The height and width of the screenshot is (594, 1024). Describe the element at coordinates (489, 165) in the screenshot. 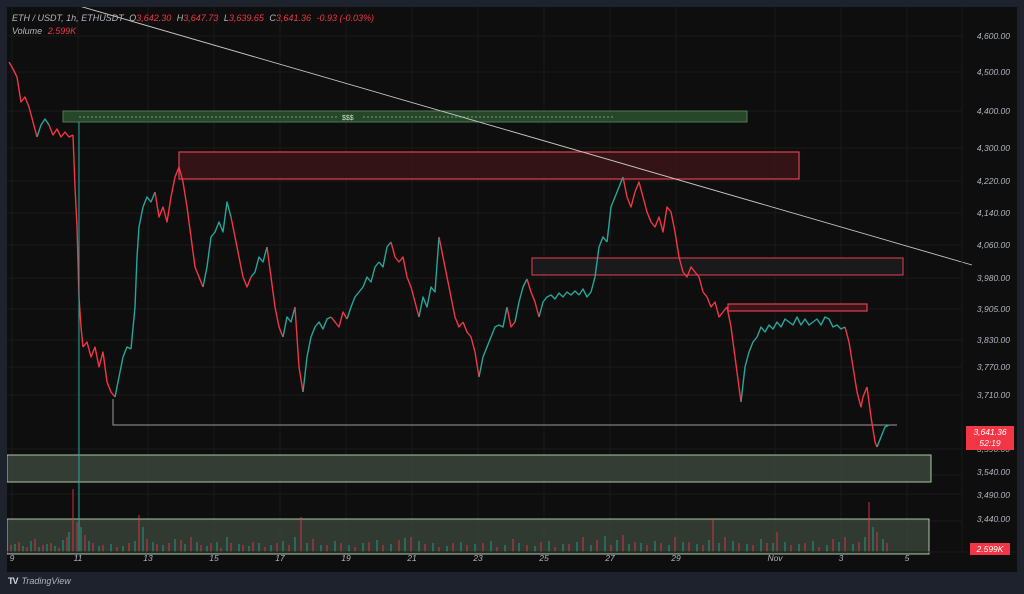

I see `supply-zone-upper` at that location.